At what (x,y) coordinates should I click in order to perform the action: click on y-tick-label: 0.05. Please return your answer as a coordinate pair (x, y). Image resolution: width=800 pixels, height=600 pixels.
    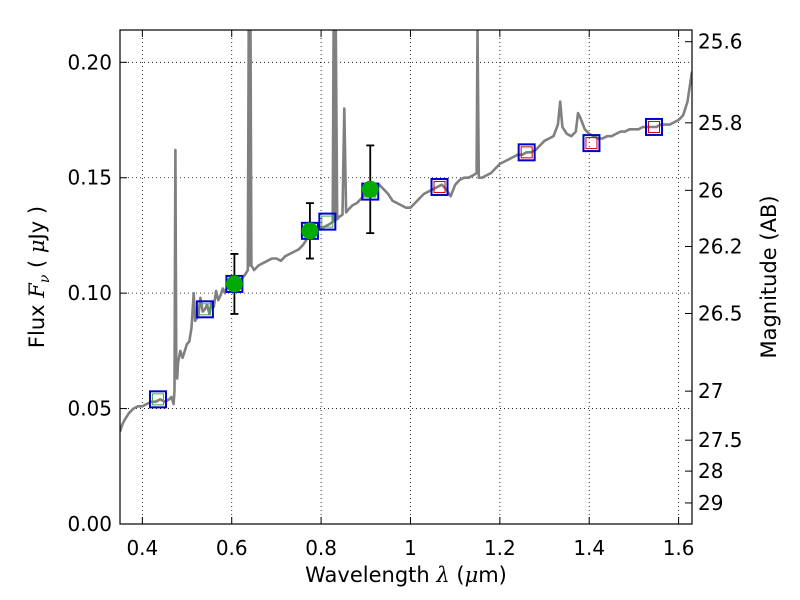
    Looking at the image, I should click on (89, 409).